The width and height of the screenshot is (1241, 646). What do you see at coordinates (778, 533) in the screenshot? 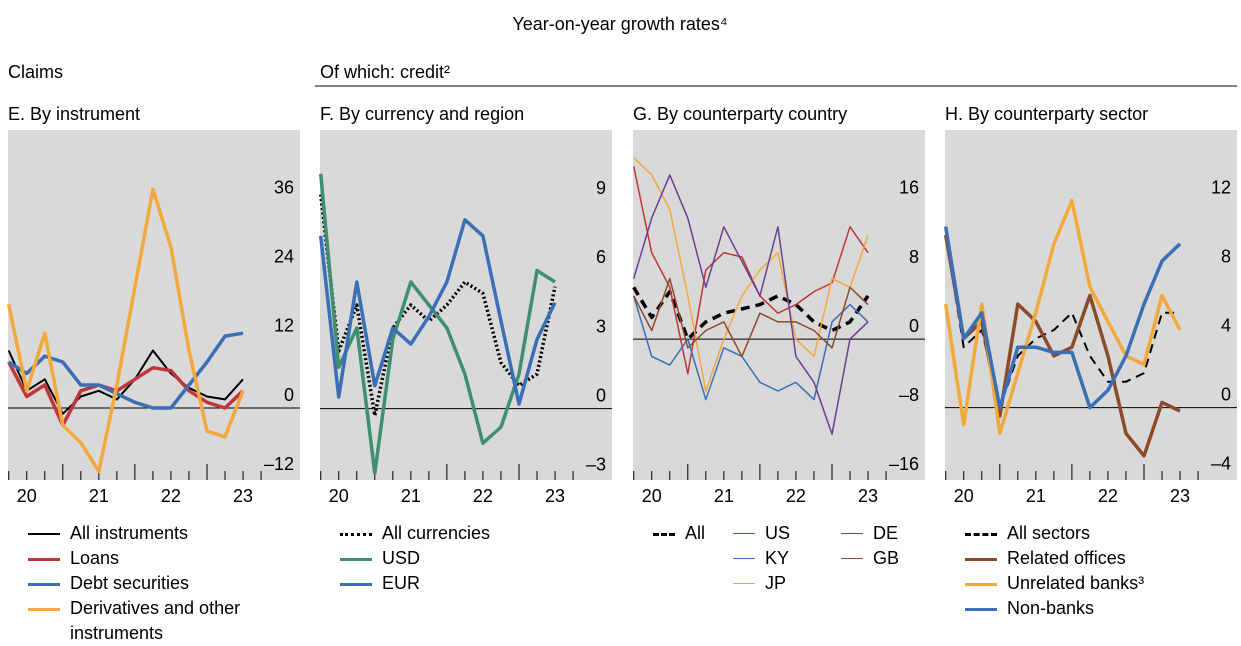
I see `legend-label: US` at bounding box center [778, 533].